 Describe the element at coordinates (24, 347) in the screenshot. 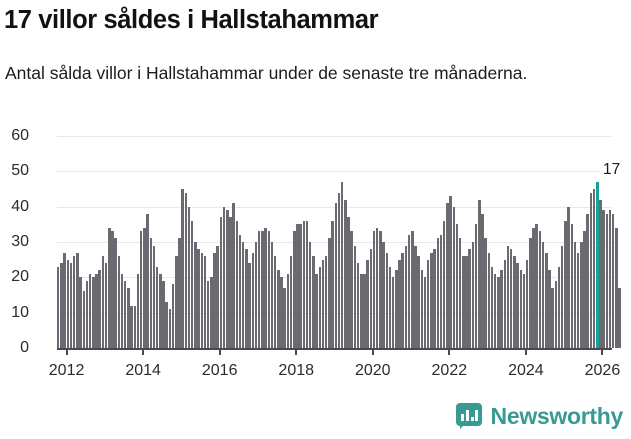

I see `y-axis-tick-label: 0` at that location.